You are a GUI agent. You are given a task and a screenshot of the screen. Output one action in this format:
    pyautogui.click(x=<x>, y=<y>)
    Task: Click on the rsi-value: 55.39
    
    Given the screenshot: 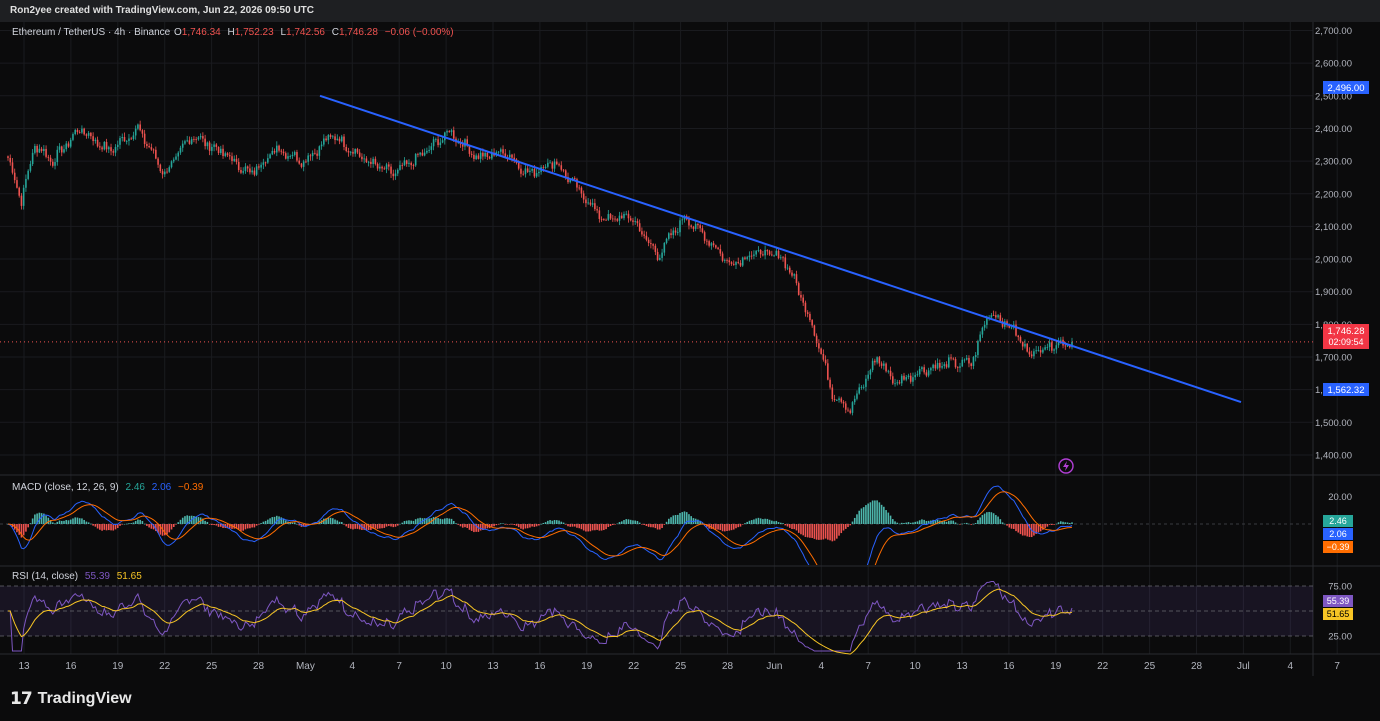 What is the action you would take?
    pyautogui.click(x=97, y=576)
    